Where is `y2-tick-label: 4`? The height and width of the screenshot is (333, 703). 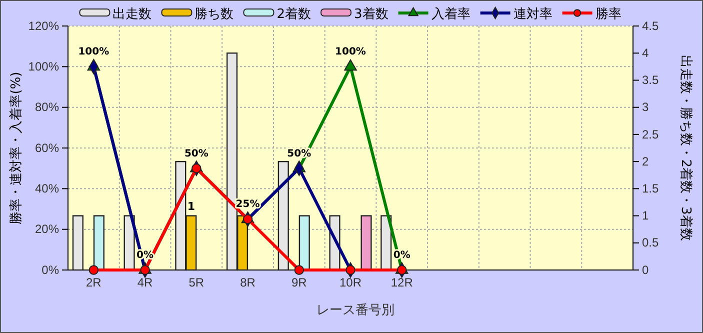 y2-tick-label: 4 is located at coordinates (645, 53).